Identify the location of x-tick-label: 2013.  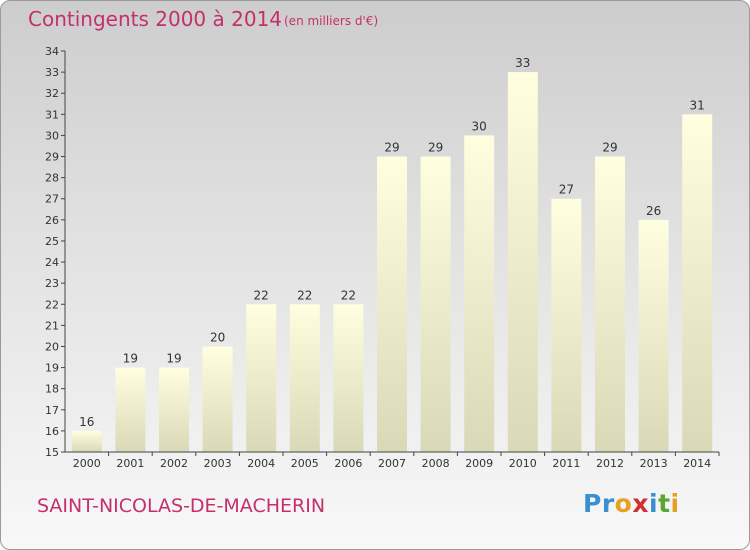
(654, 463).